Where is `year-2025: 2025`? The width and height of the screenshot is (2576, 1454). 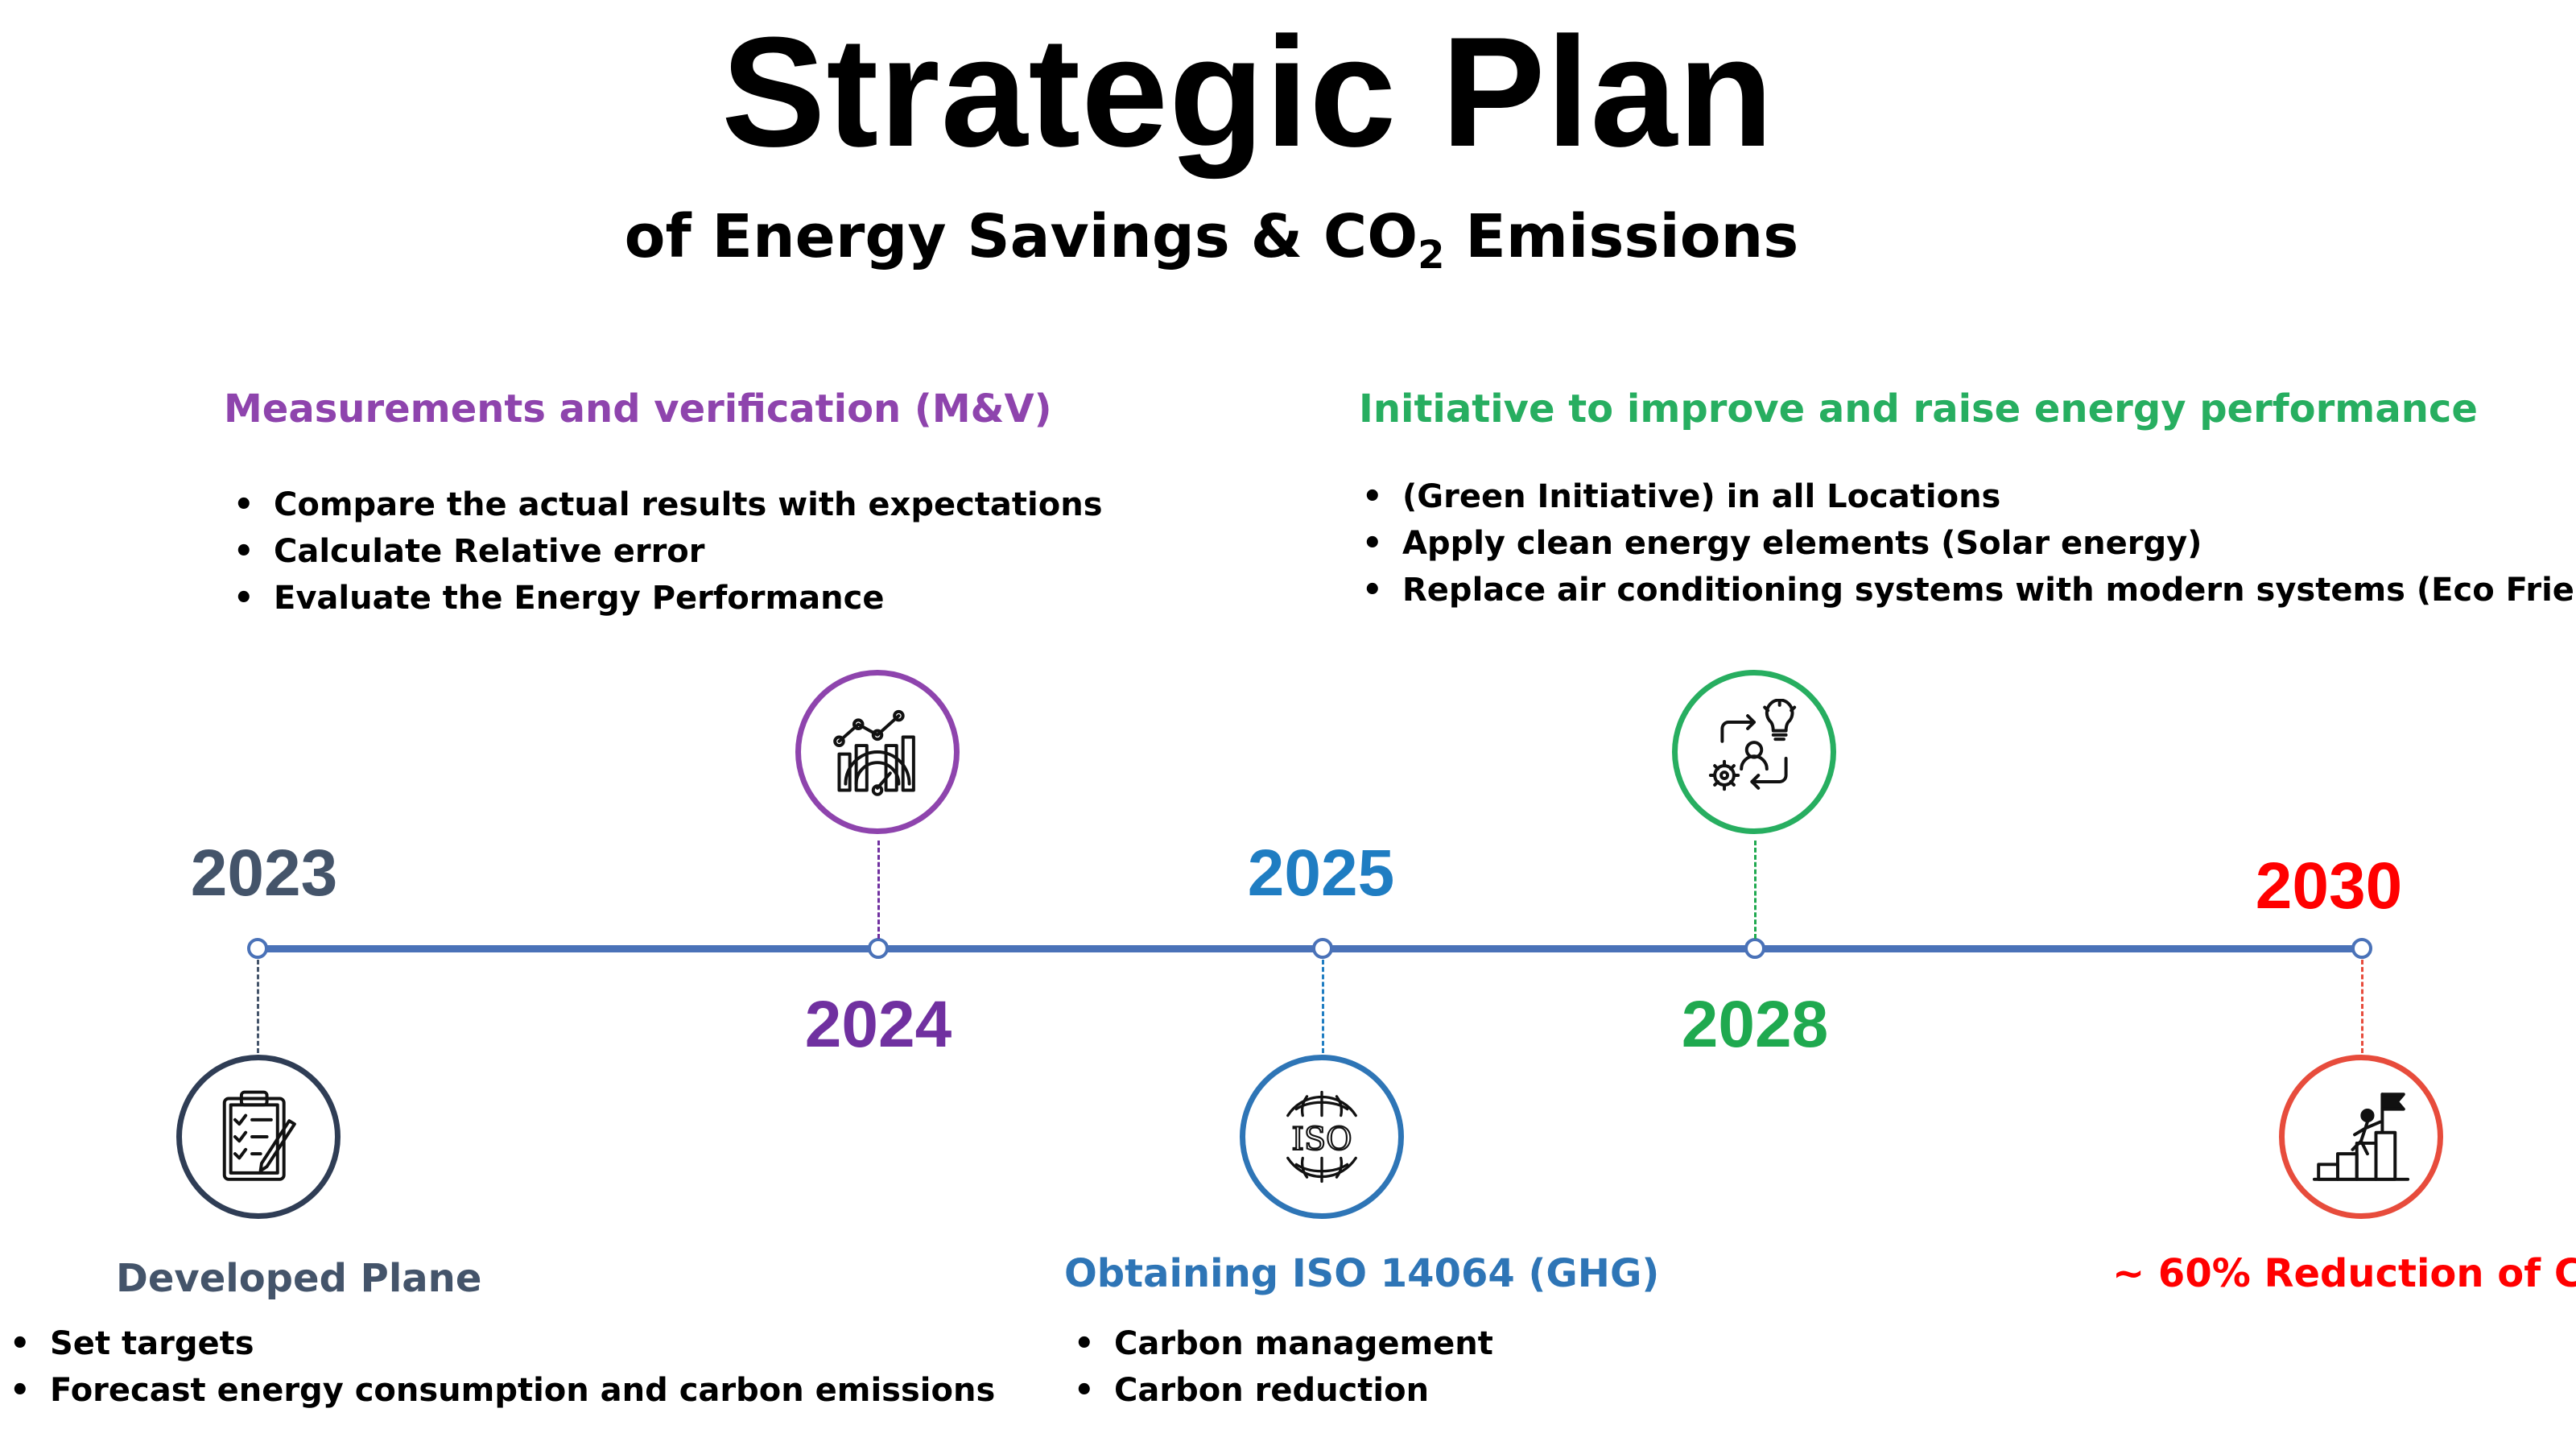
year-2025: 2025 is located at coordinates (1321, 873).